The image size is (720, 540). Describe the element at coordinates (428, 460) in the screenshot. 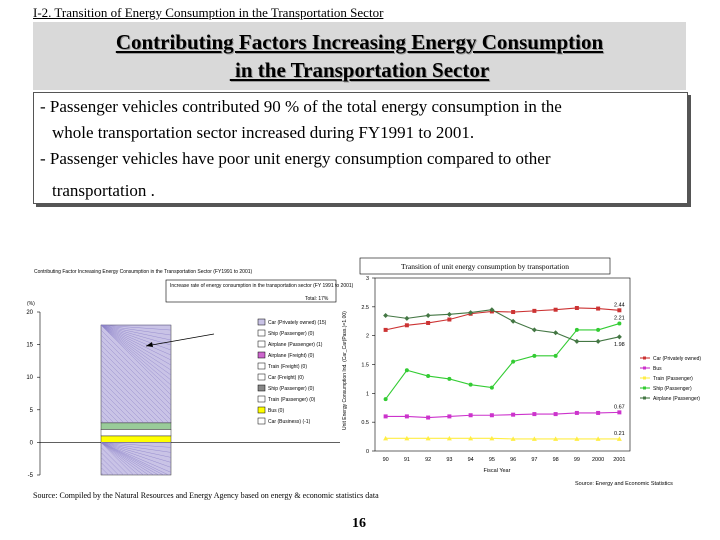

I see `x-tick-label: 92` at that location.